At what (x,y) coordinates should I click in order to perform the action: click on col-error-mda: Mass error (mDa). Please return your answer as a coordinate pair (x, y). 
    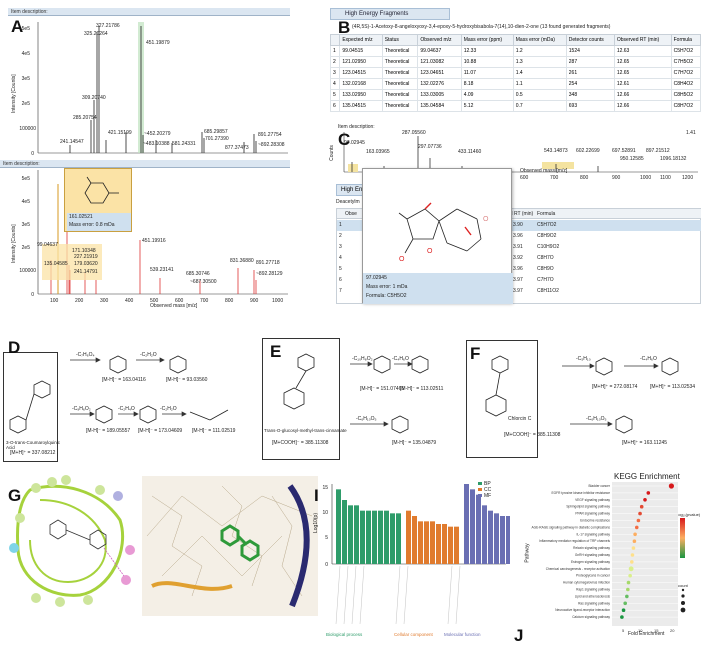
    Looking at the image, I should click on (539, 40).